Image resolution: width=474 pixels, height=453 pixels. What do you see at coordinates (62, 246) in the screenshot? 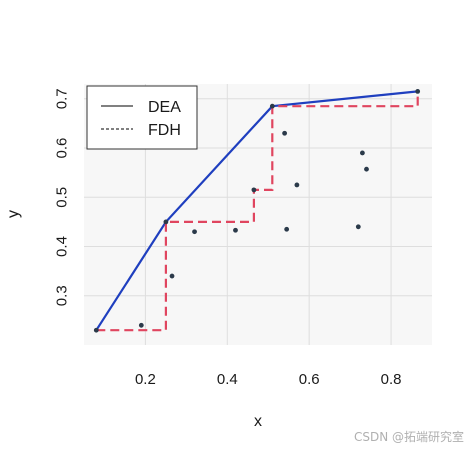
I see `y-tick-label: 0.4` at bounding box center [62, 246].